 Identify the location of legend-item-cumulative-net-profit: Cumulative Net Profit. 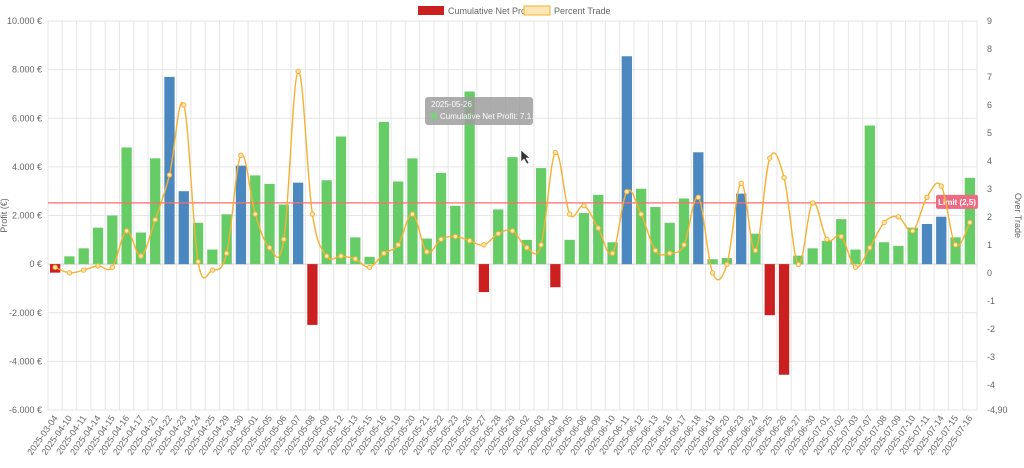
(476, 11).